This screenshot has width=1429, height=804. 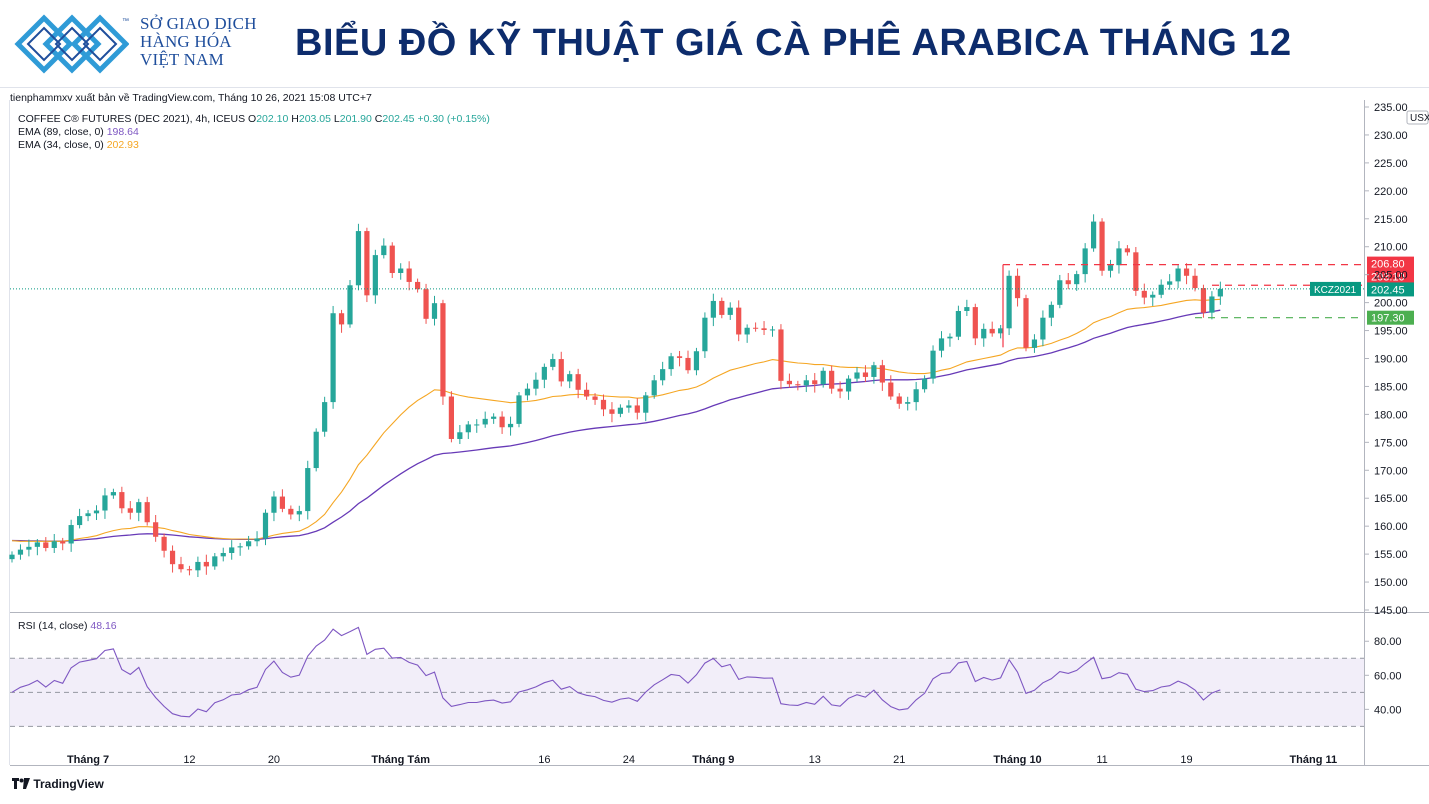 I want to click on rsi-label: RSI (14, close), so click(x=53, y=626).